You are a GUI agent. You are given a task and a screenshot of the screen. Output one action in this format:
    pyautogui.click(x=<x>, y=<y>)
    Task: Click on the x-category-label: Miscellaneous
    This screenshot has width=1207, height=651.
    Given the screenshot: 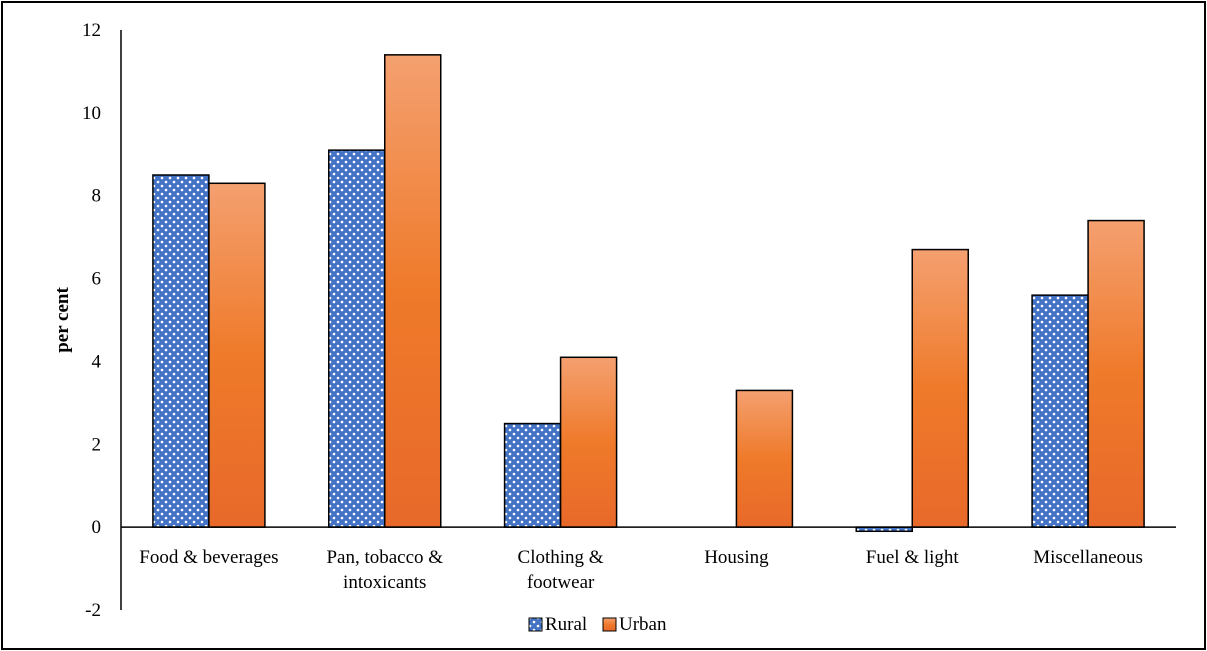 What is the action you would take?
    pyautogui.click(x=1088, y=557)
    